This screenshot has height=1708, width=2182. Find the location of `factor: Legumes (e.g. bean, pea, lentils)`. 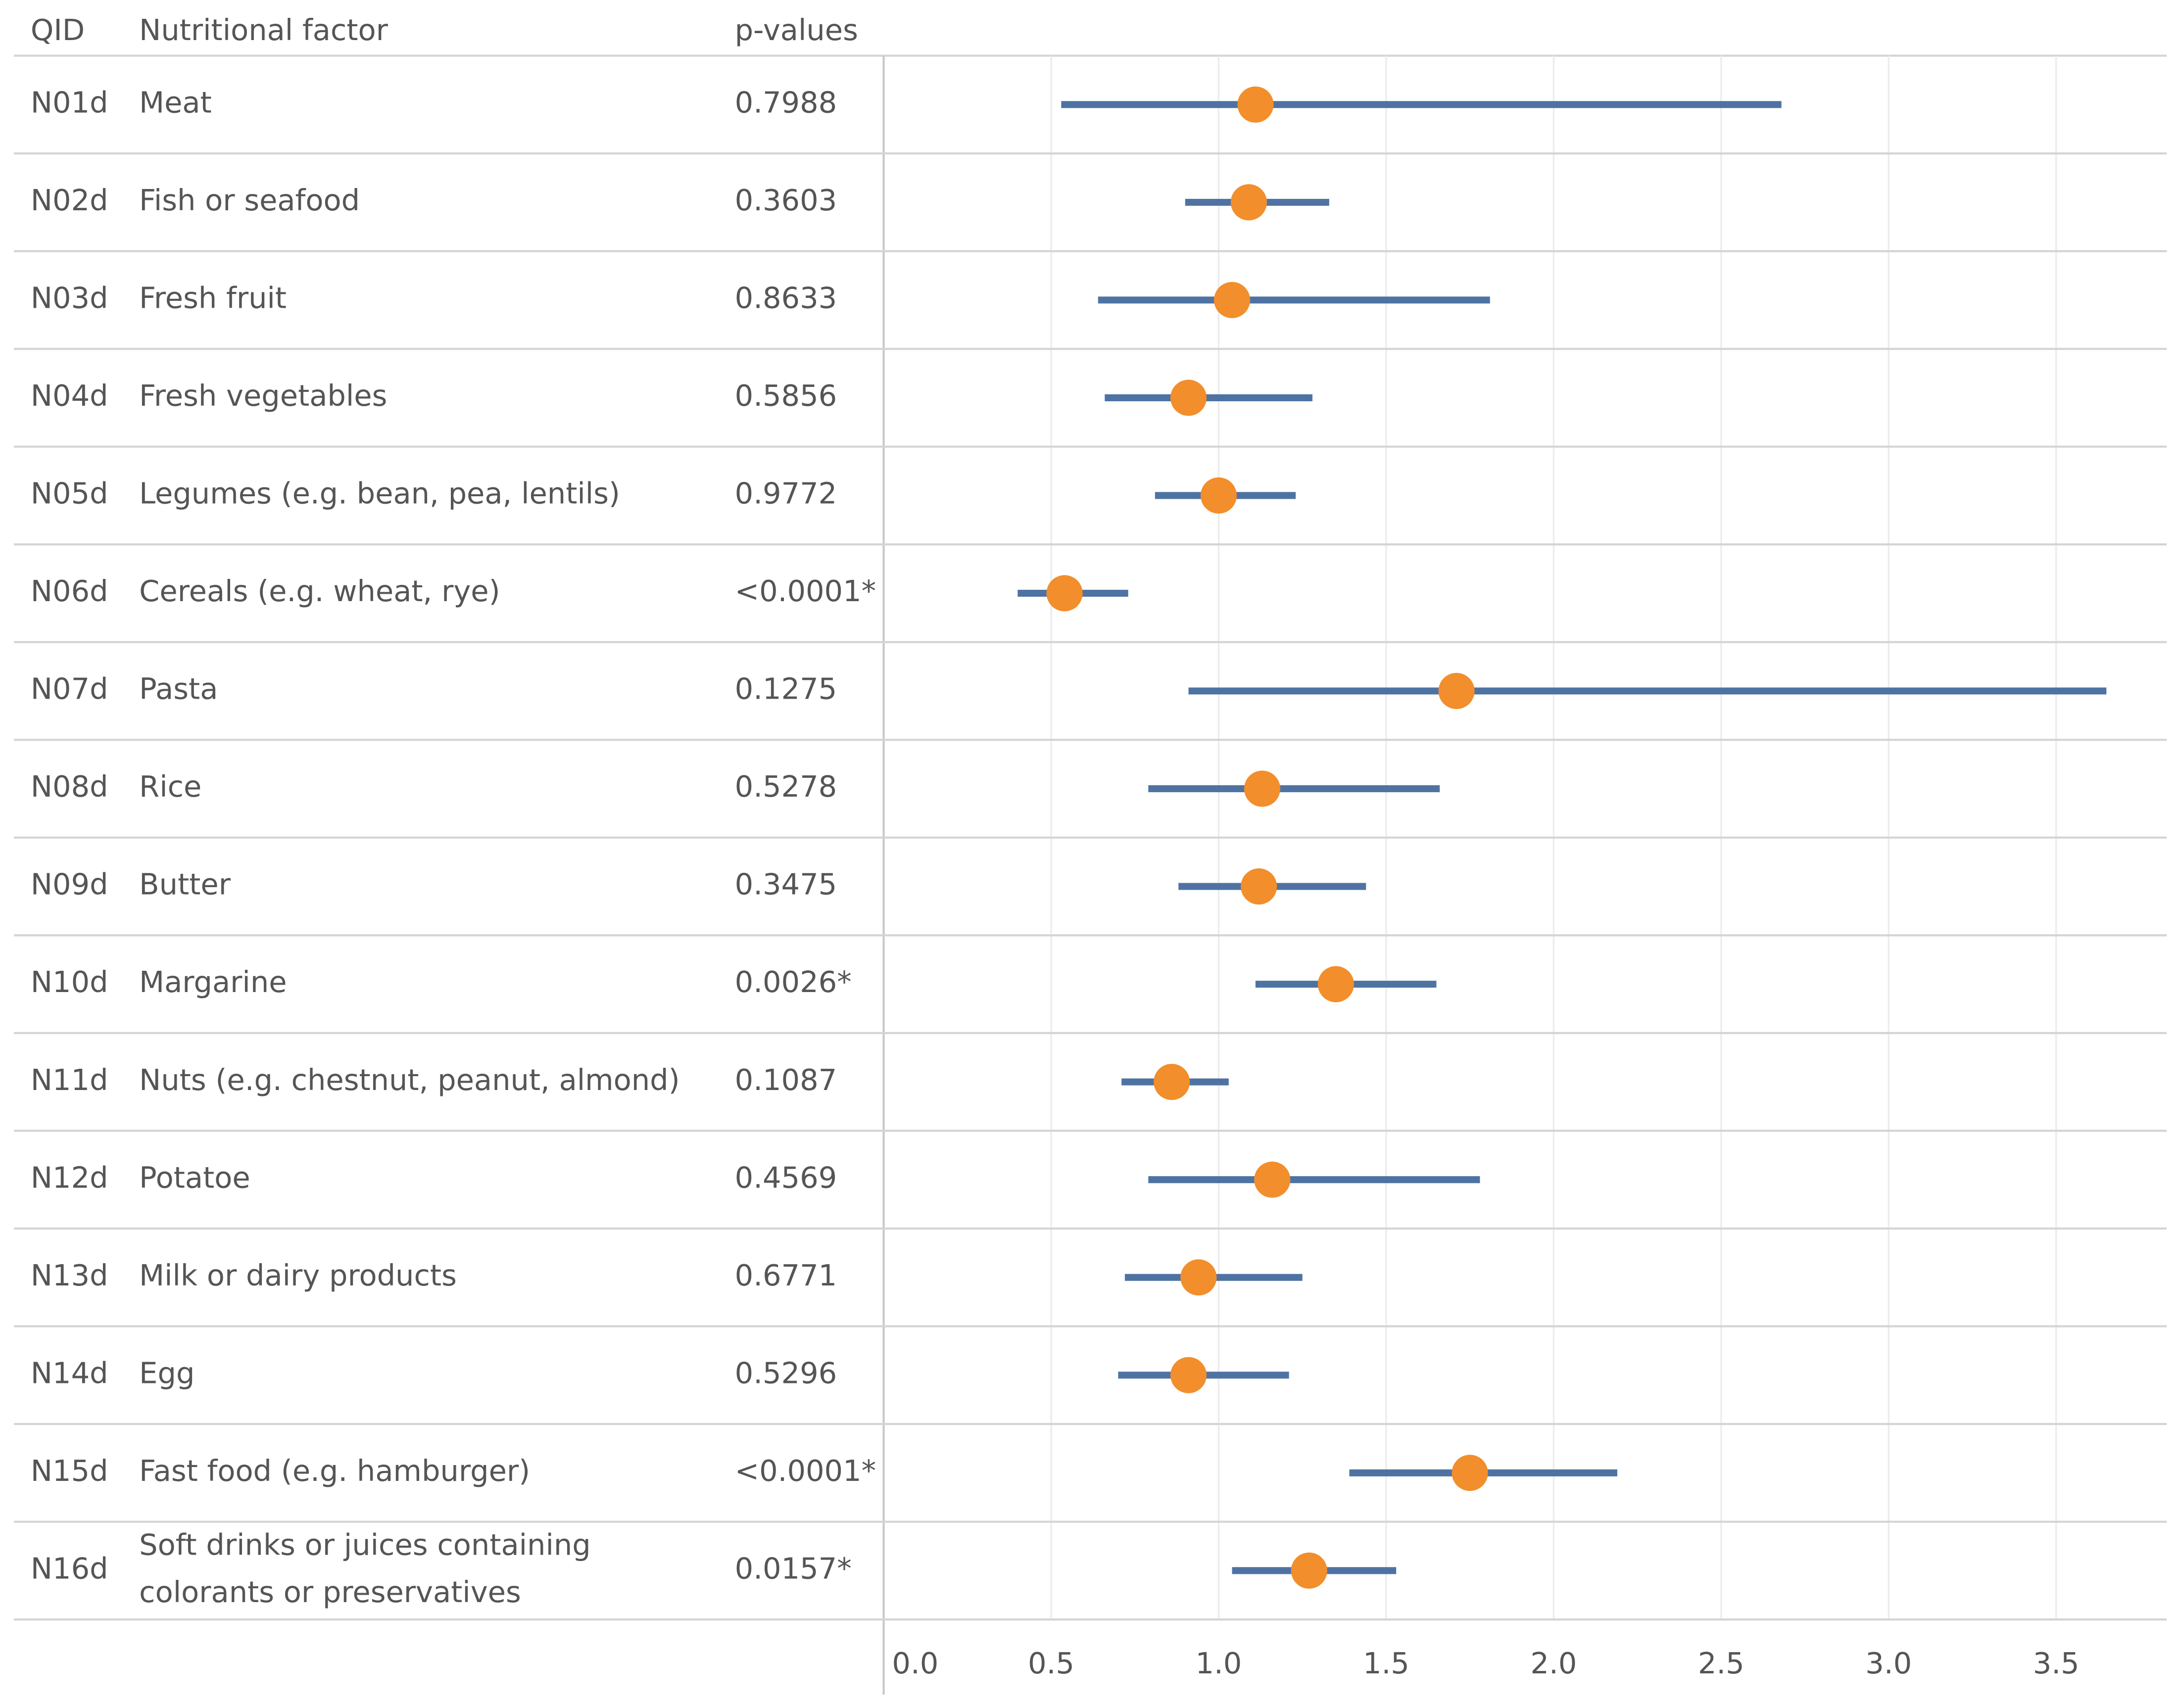

factor: Legumes (e.g. bean, pea, lentils) is located at coordinates (379, 493).